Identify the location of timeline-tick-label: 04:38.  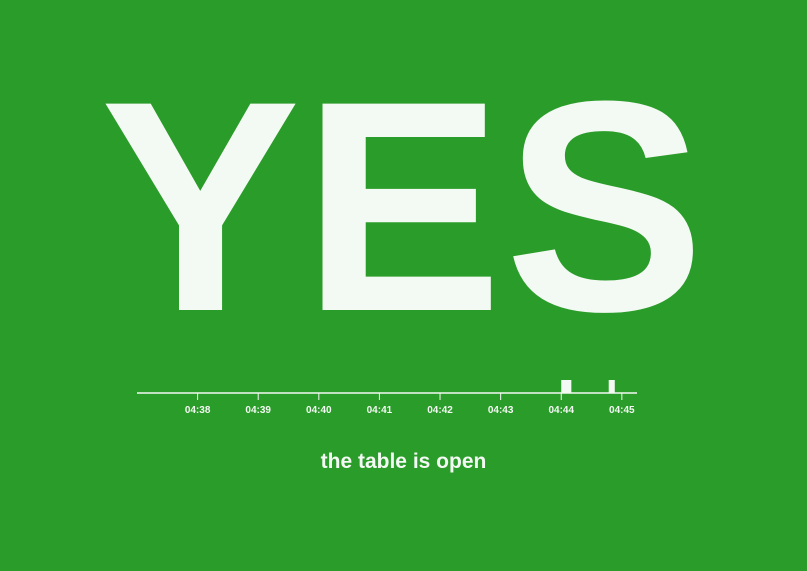
(198, 410).